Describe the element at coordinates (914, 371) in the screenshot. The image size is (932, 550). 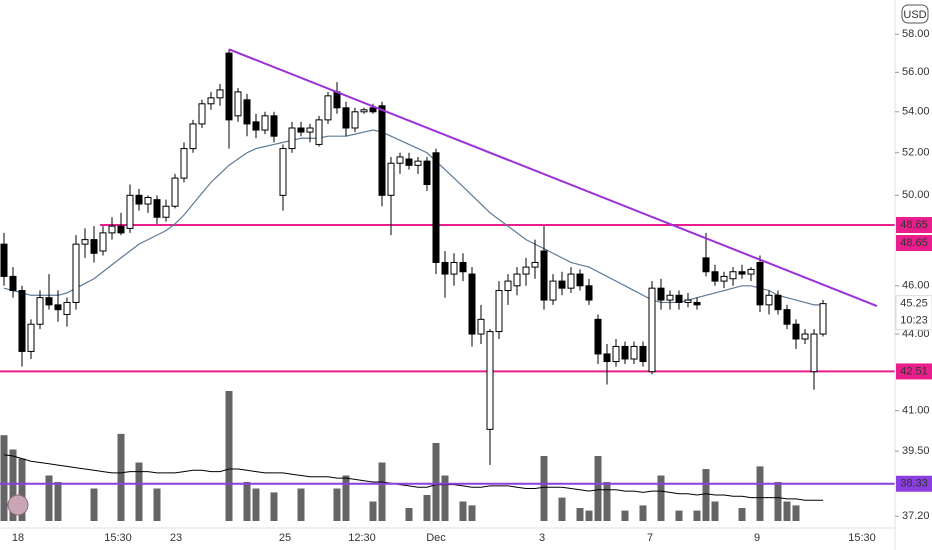
I see `level-badge-label: 42.51` at that location.